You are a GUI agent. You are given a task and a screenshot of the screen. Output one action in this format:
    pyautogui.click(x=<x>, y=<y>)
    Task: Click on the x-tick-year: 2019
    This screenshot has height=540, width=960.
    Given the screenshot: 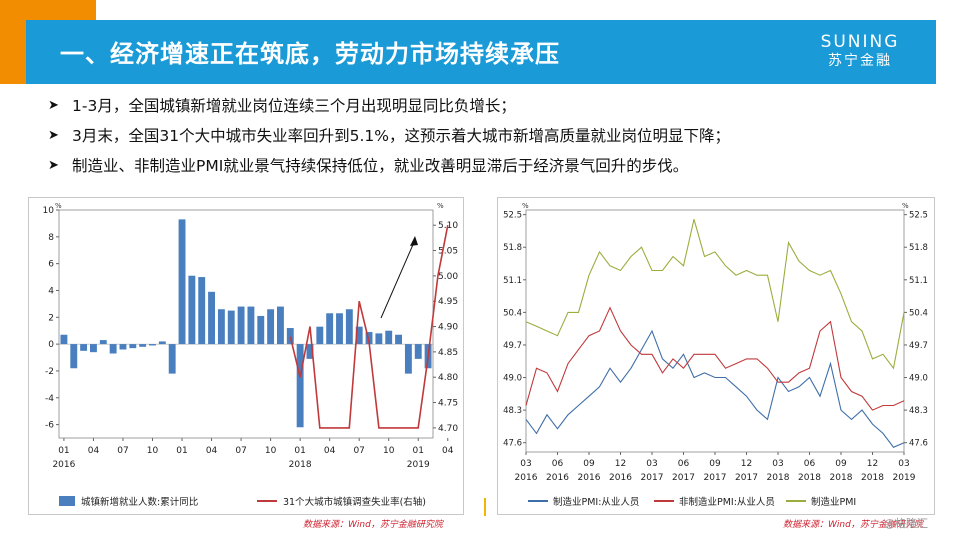 What is the action you would take?
    pyautogui.click(x=904, y=478)
    